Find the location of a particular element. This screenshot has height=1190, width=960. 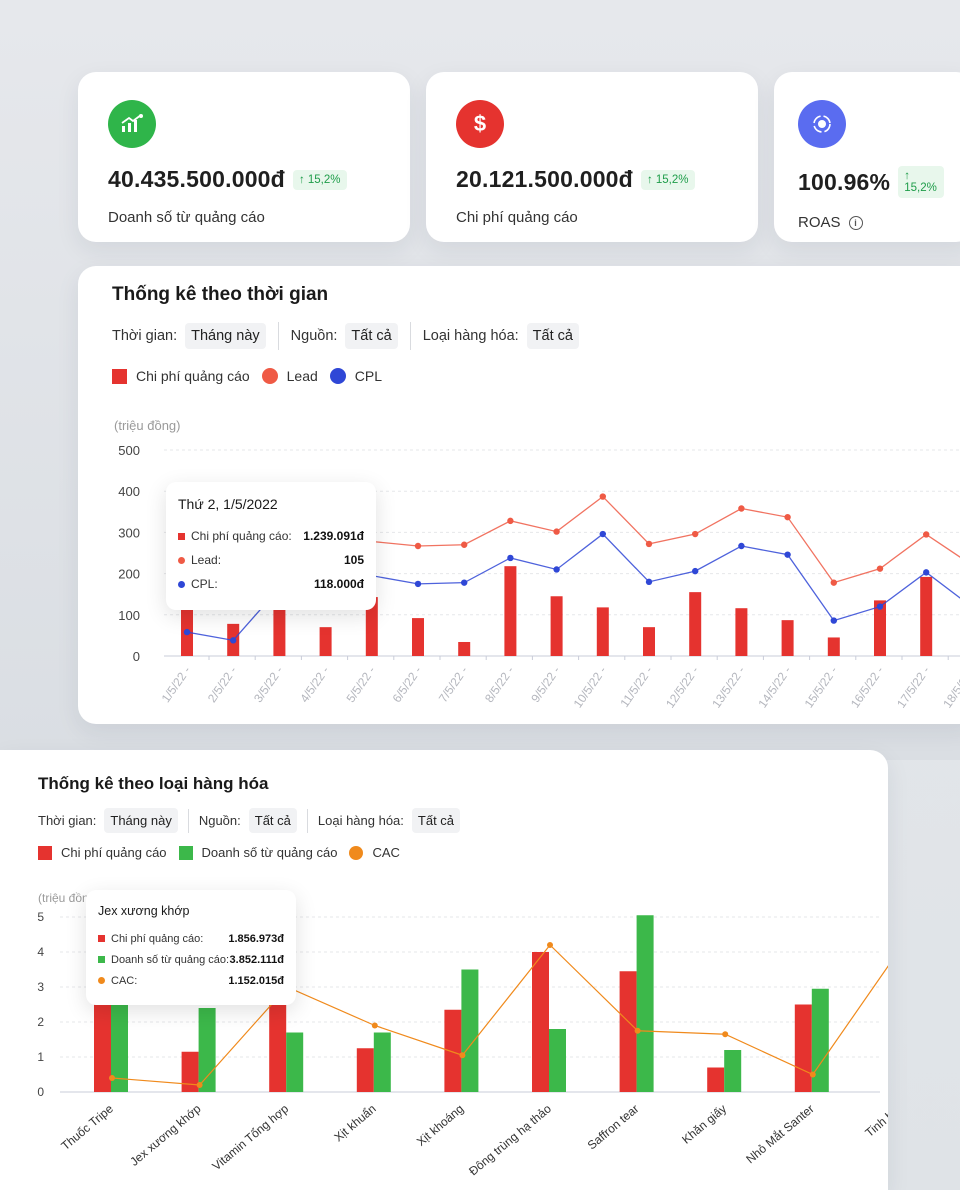

y-tick-label: 5 is located at coordinates (40, 917).